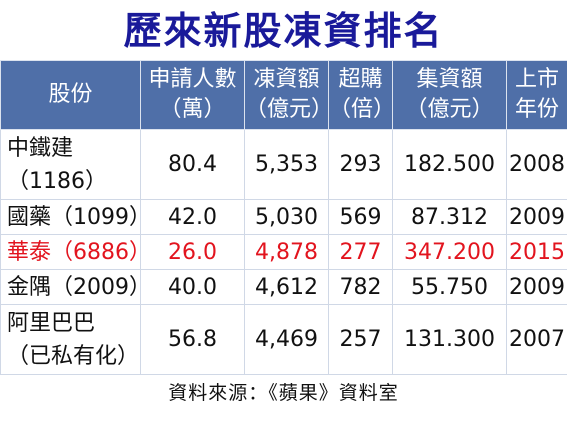 This screenshot has width=567, height=422. Describe the element at coordinates (449, 287) in the screenshot. I see `funds-raised-cell: 55.750` at that location.